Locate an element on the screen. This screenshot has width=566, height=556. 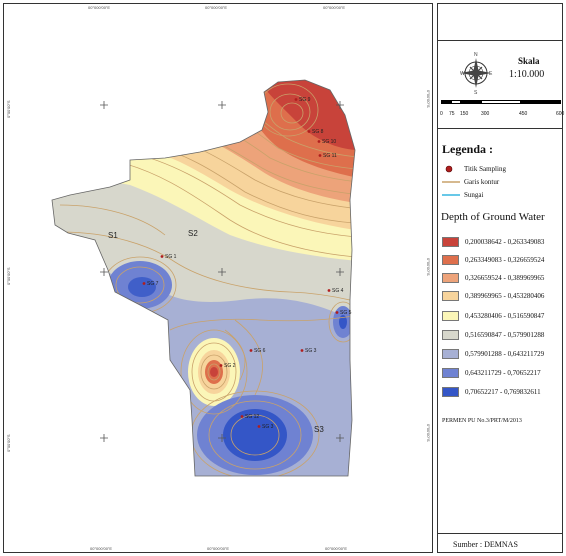
data-source: Sumber : DEMNAS is located at coordinates (485, 544).